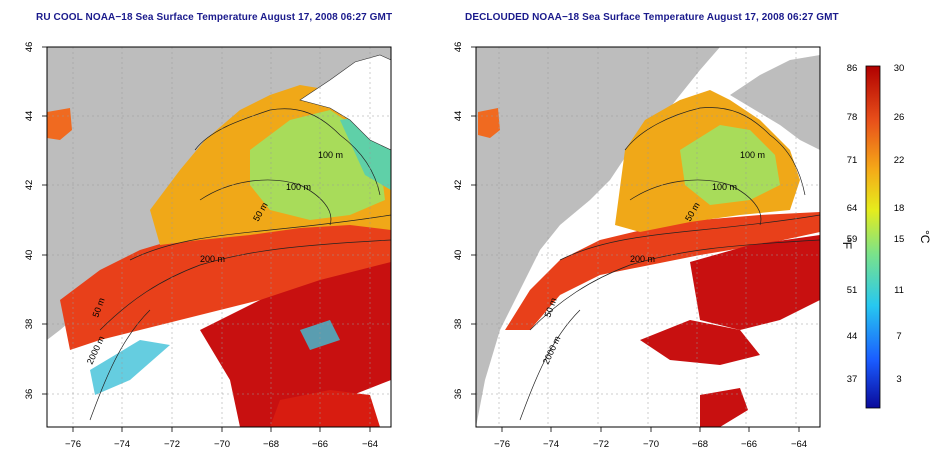  What do you see at coordinates (852, 290) in the screenshot?
I see `fahrenheit-tick-label: 51` at bounding box center [852, 290].